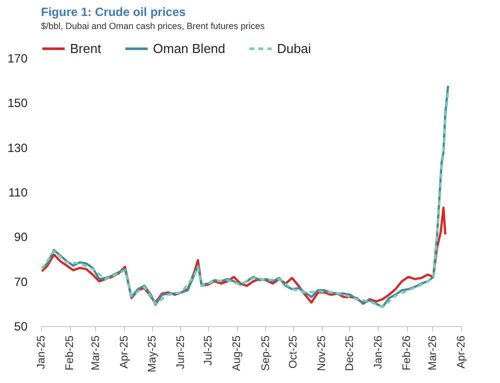 The width and height of the screenshot is (500, 383). I want to click on x-tick-label: Mar-25, so click(96, 353).